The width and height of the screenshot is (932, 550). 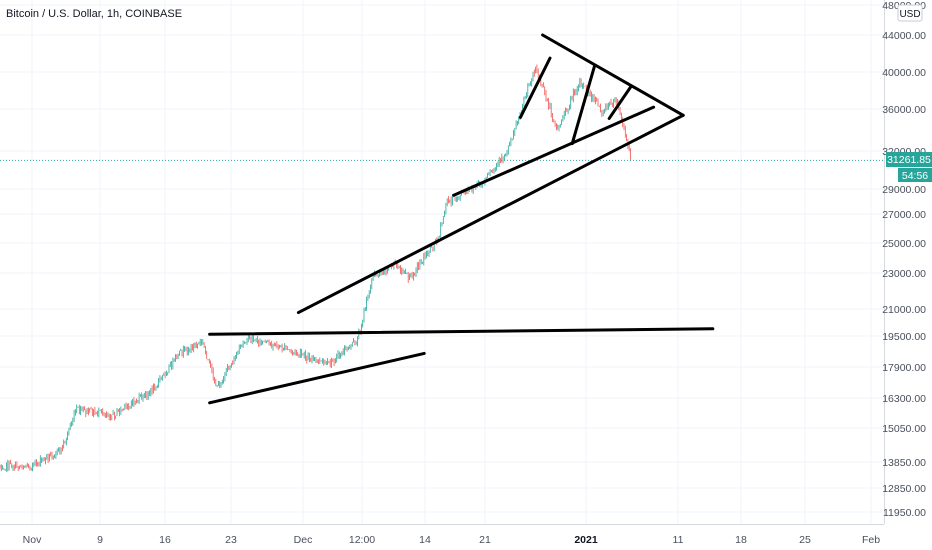 I want to click on price-tick-label: 16300.00, so click(x=904, y=399).